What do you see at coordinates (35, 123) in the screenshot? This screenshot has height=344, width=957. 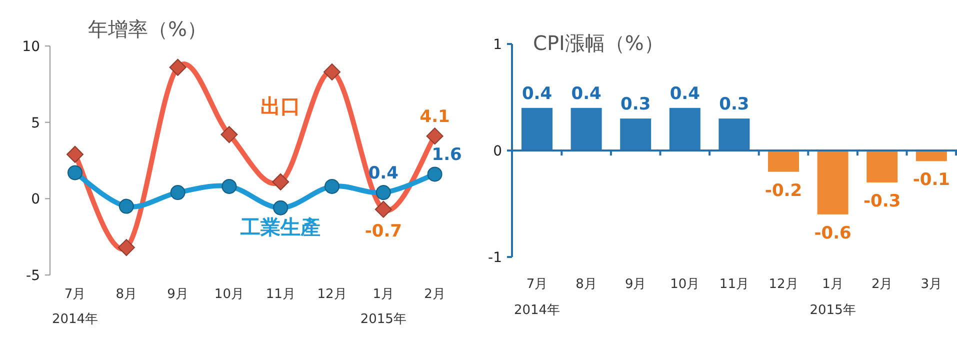 I see `y-tick-label: 5` at bounding box center [35, 123].